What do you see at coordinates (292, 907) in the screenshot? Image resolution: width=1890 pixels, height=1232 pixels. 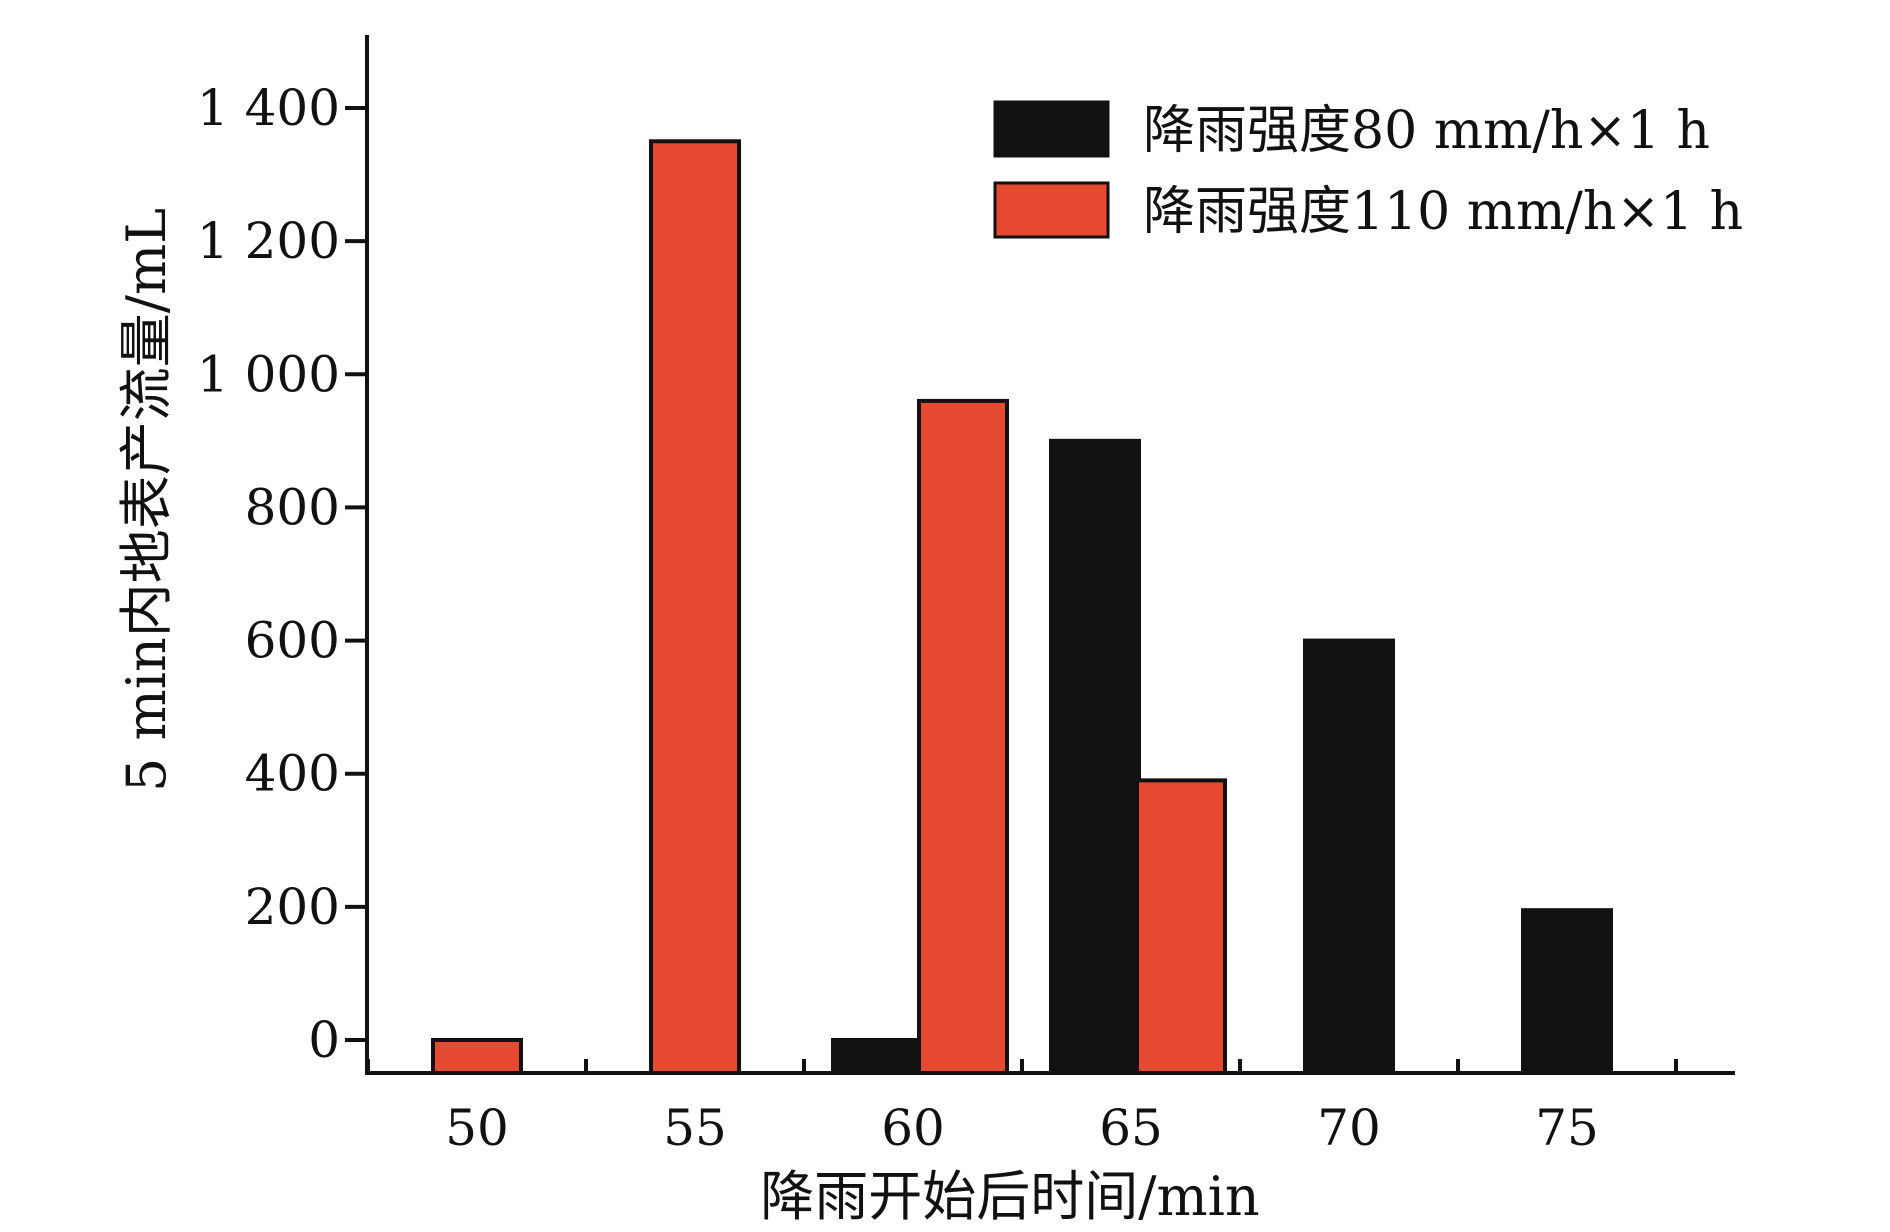 I see `y-tick-label: 200` at bounding box center [292, 907].